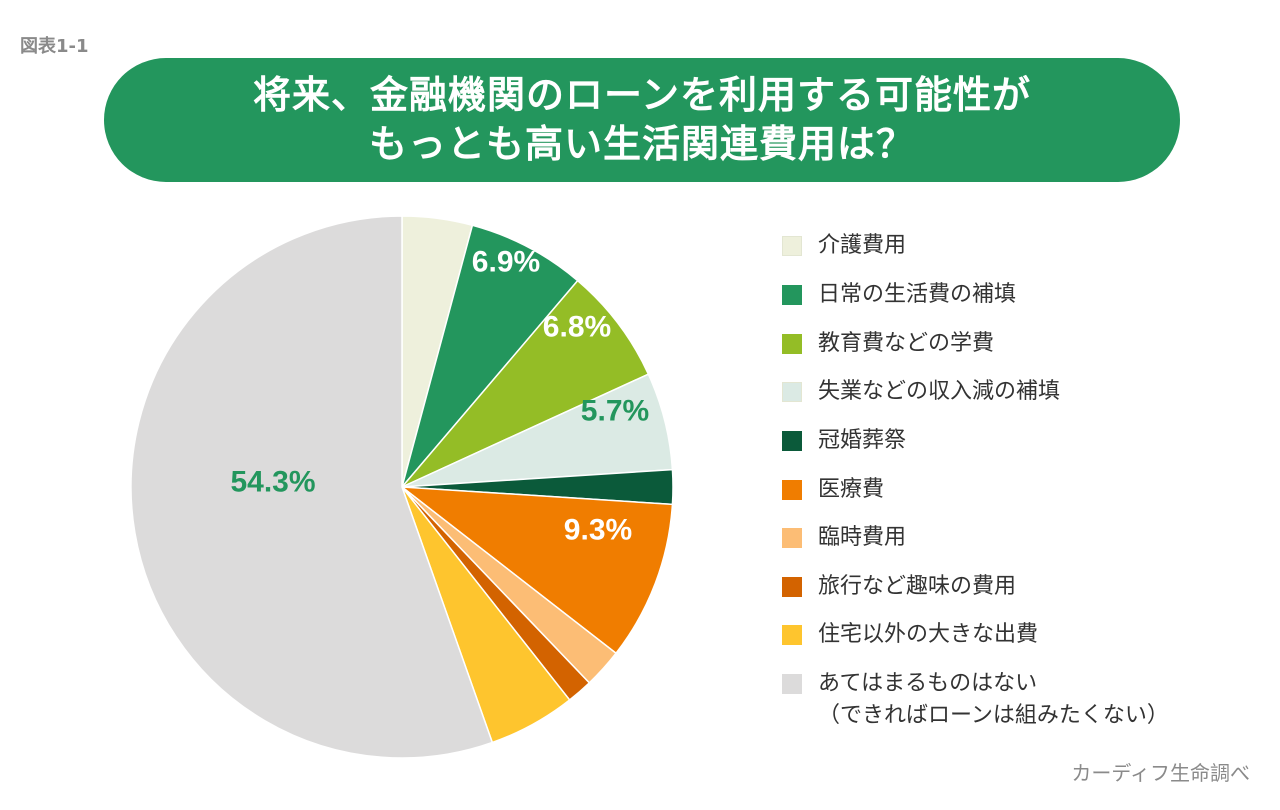 This screenshot has width=1280, height=810. What do you see at coordinates (641, 144) in the screenshot?
I see `title-line-2: もっとも高い生活関連費用は？` at bounding box center [641, 144].